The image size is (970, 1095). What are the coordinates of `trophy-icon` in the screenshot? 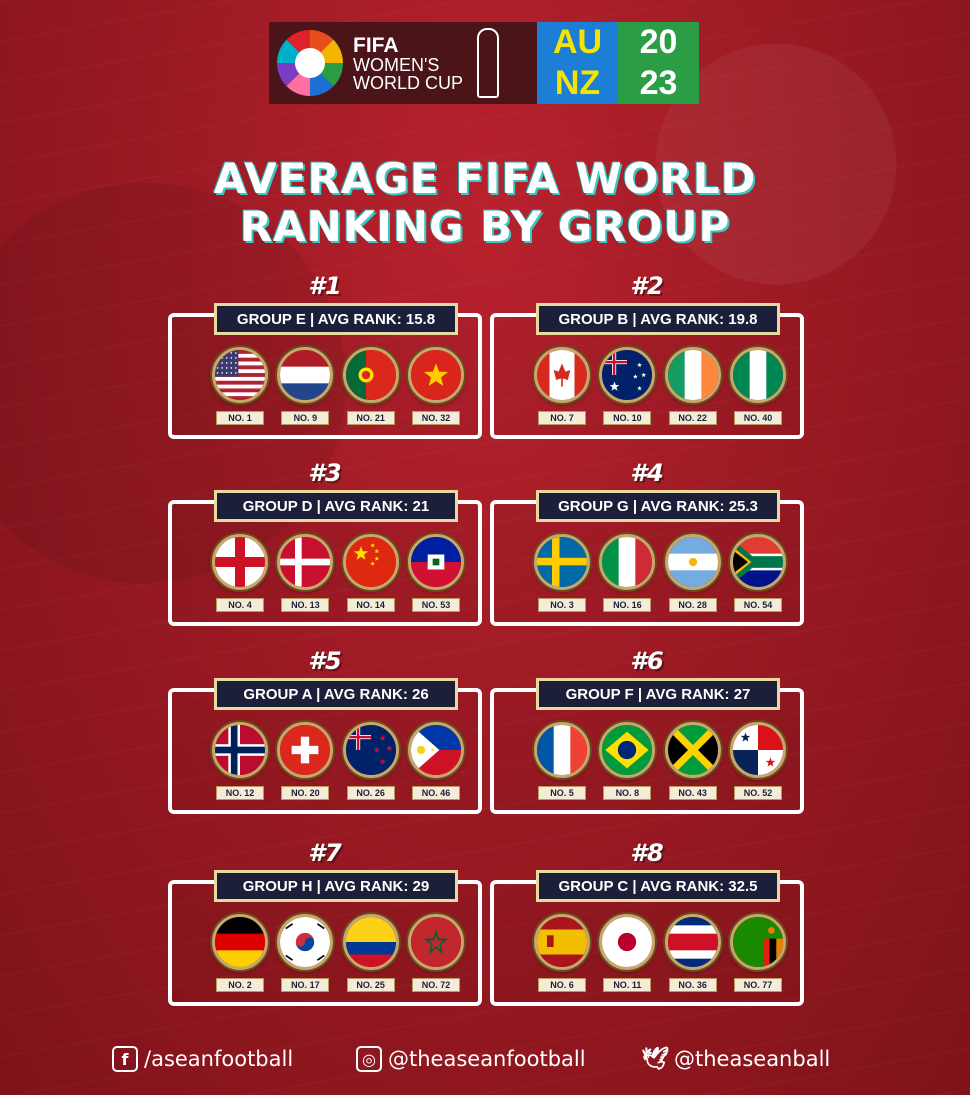 It's located at (488, 63).